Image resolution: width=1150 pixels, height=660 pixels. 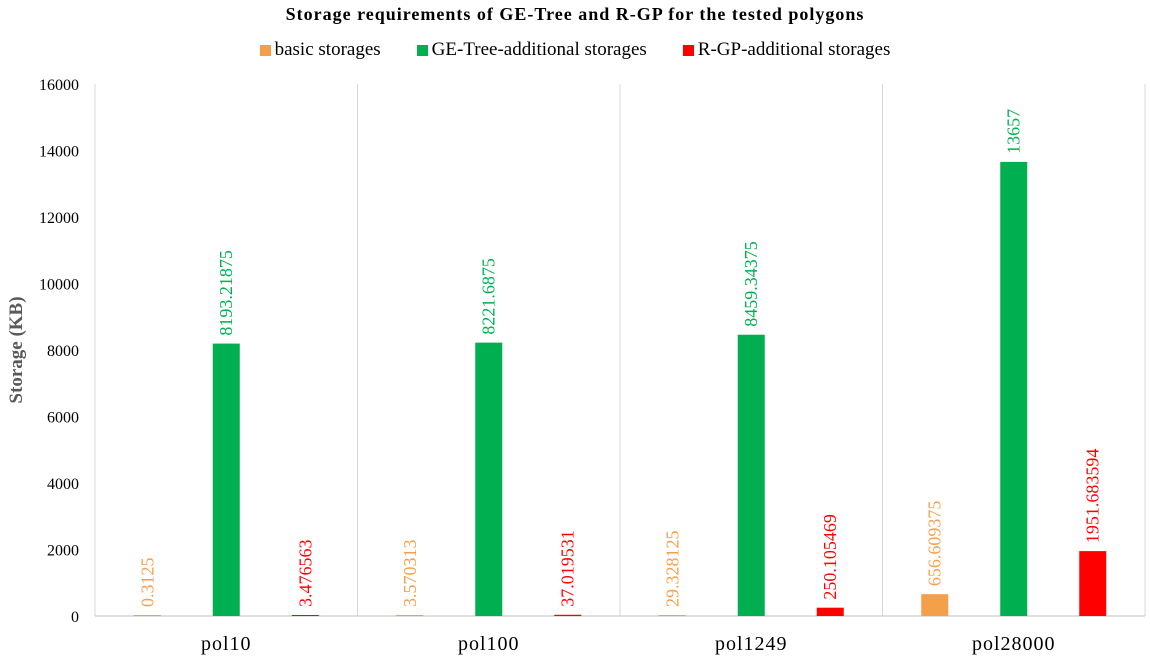 I want to click on data-label: 0.3125, so click(x=147, y=583).